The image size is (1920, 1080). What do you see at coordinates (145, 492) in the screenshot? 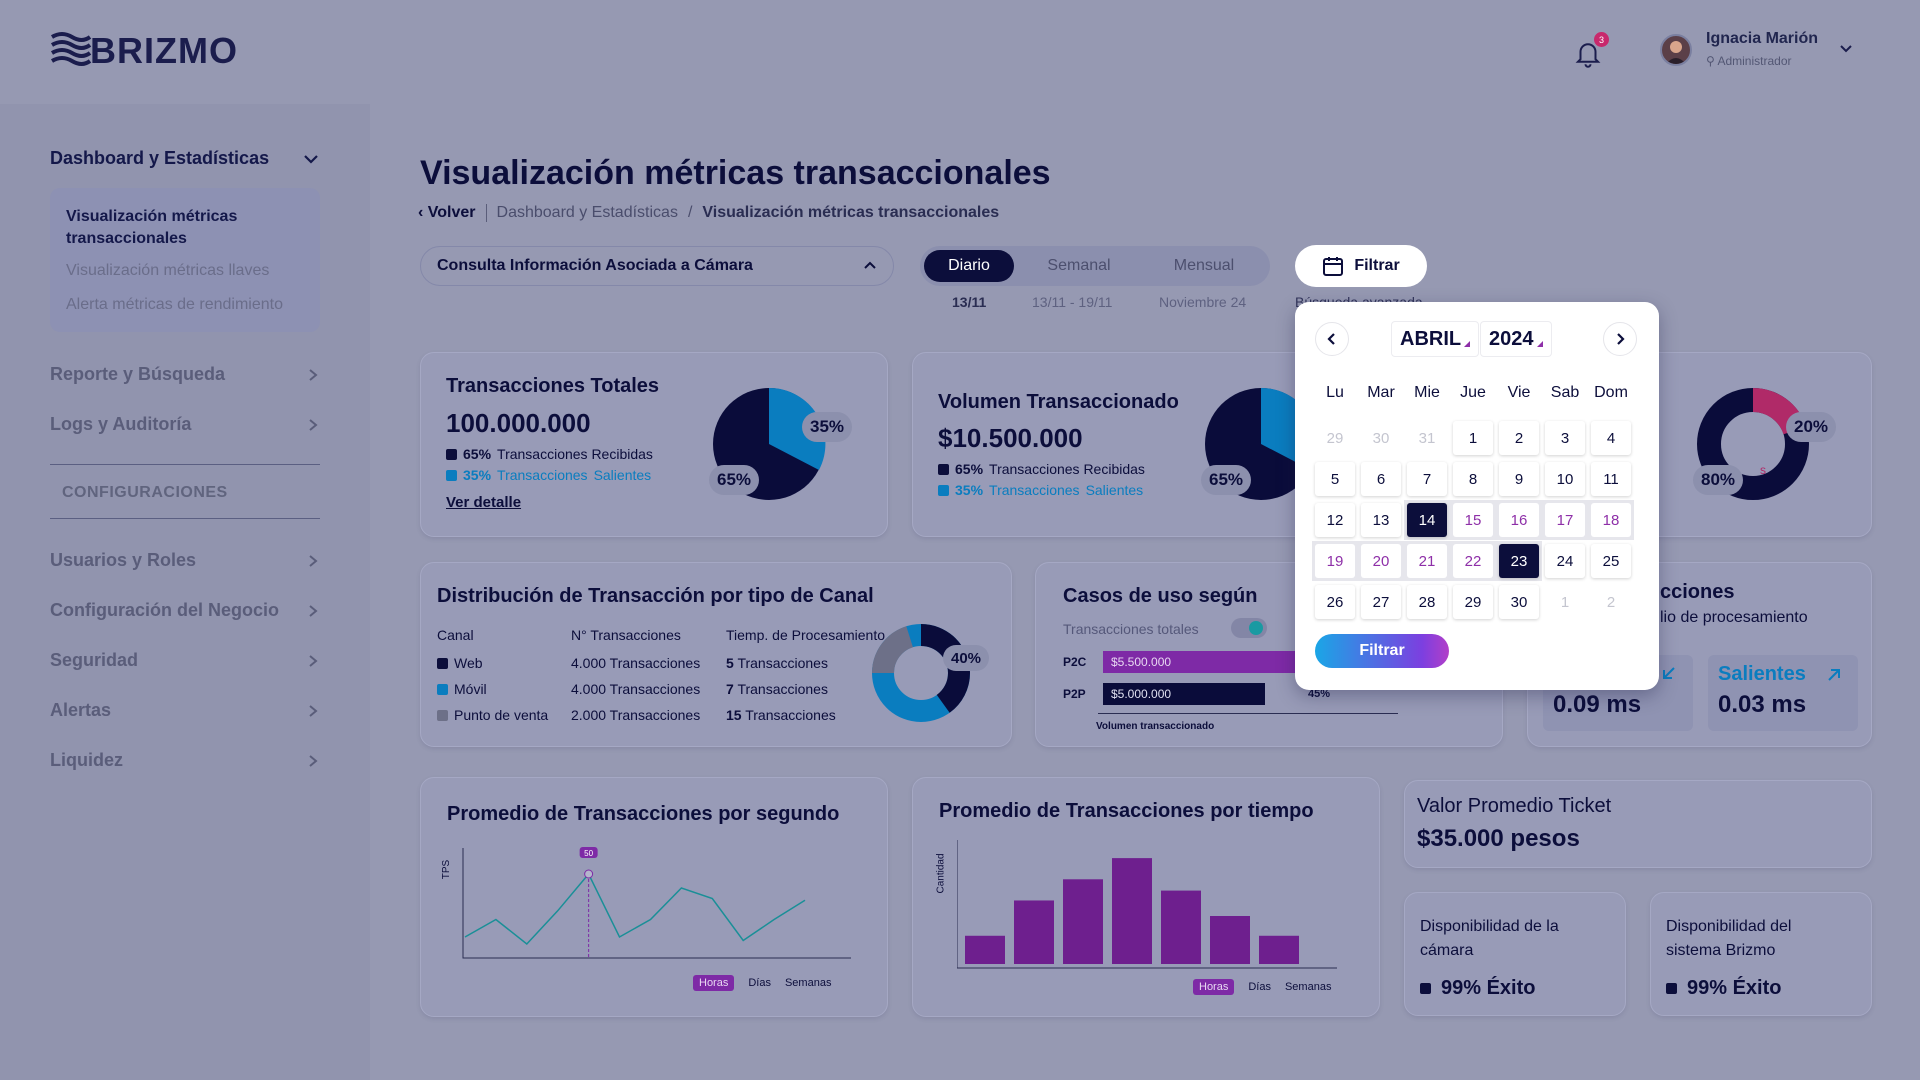
I see `sidebar-config-heading: CONFIGURACIONES` at bounding box center [145, 492].